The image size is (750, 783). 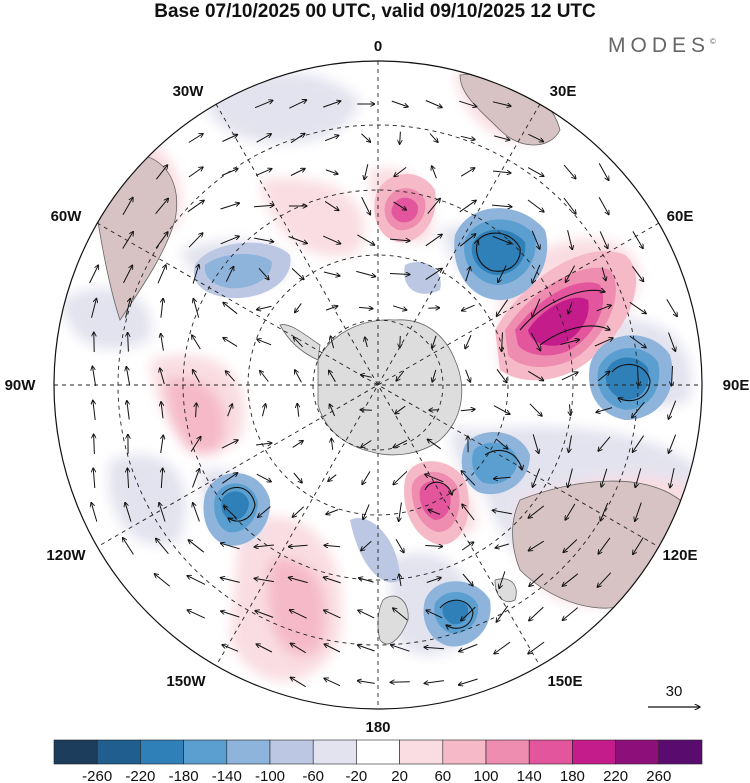 What do you see at coordinates (495, 463) in the screenshot?
I see `anomaly-neg-110e` at bounding box center [495, 463].